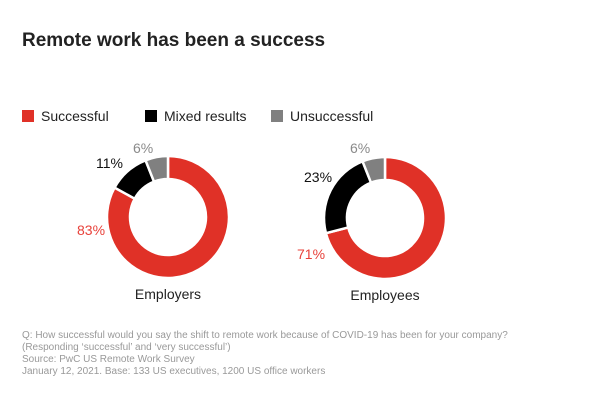 The image size is (600, 404). What do you see at coordinates (151, 116) in the screenshot?
I see `legend-swatch-mixed` at bounding box center [151, 116].